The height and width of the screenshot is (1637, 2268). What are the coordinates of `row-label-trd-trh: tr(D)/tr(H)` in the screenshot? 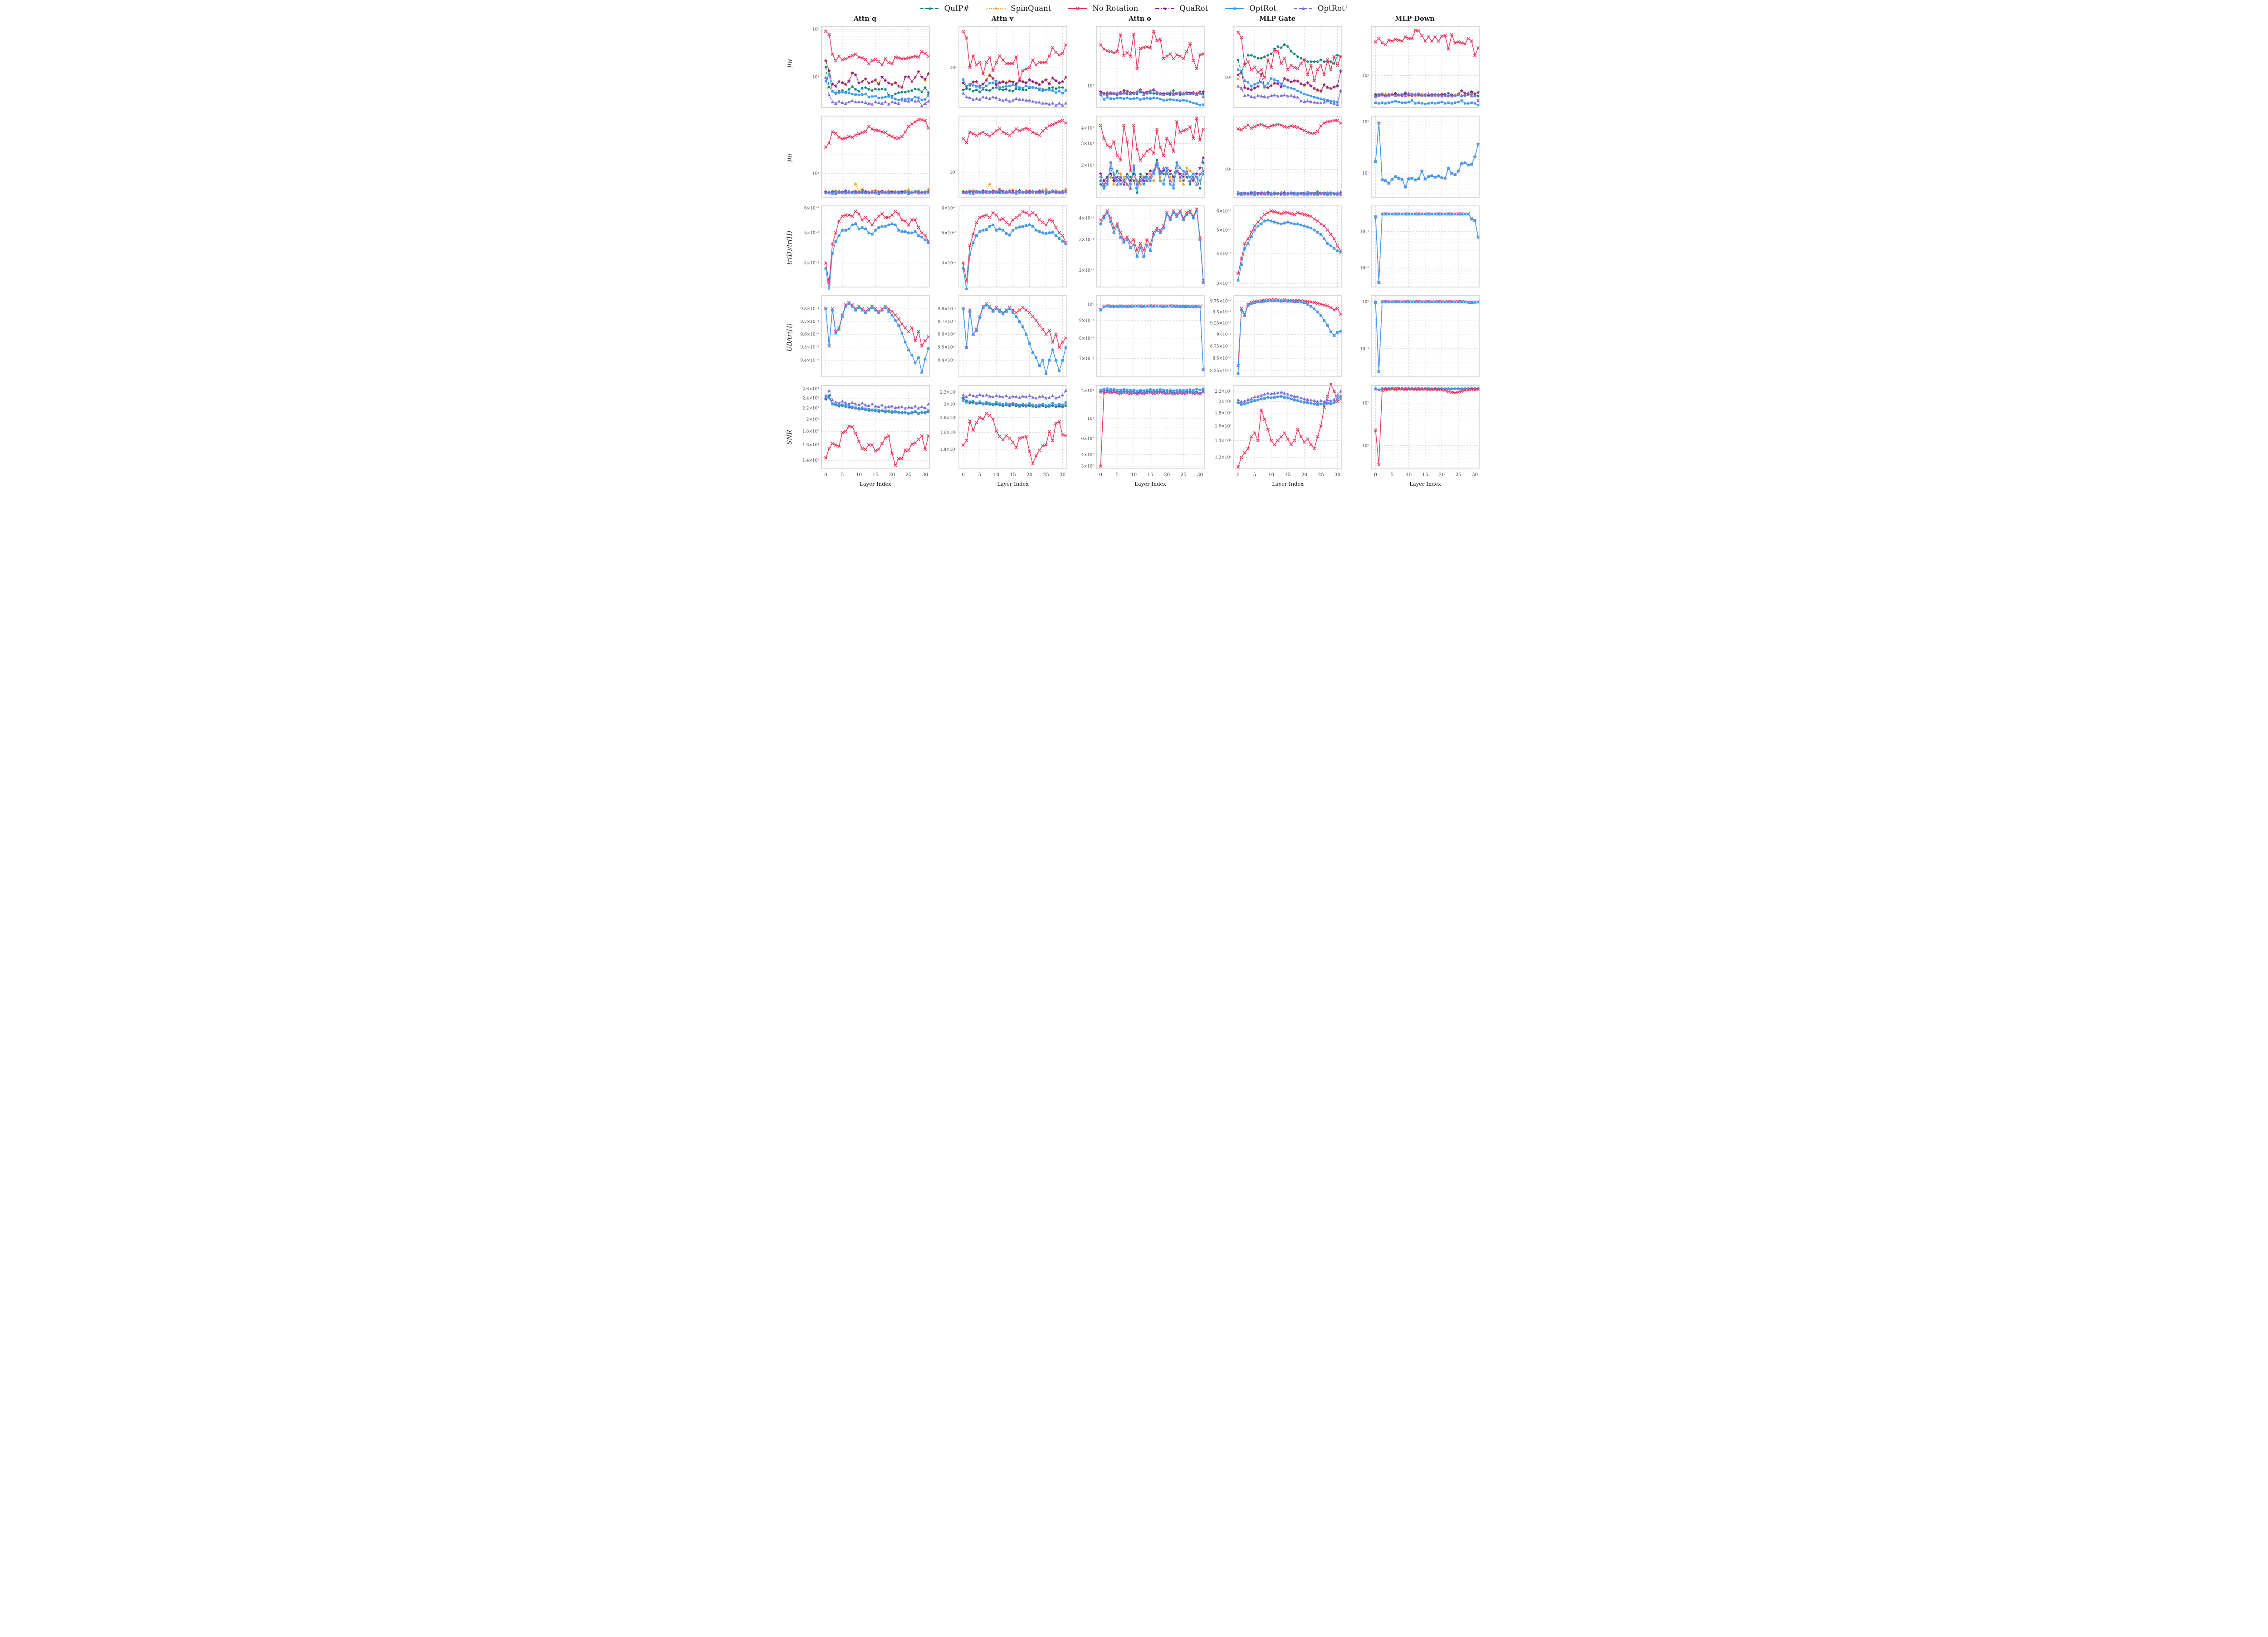 It's located at (790, 247).